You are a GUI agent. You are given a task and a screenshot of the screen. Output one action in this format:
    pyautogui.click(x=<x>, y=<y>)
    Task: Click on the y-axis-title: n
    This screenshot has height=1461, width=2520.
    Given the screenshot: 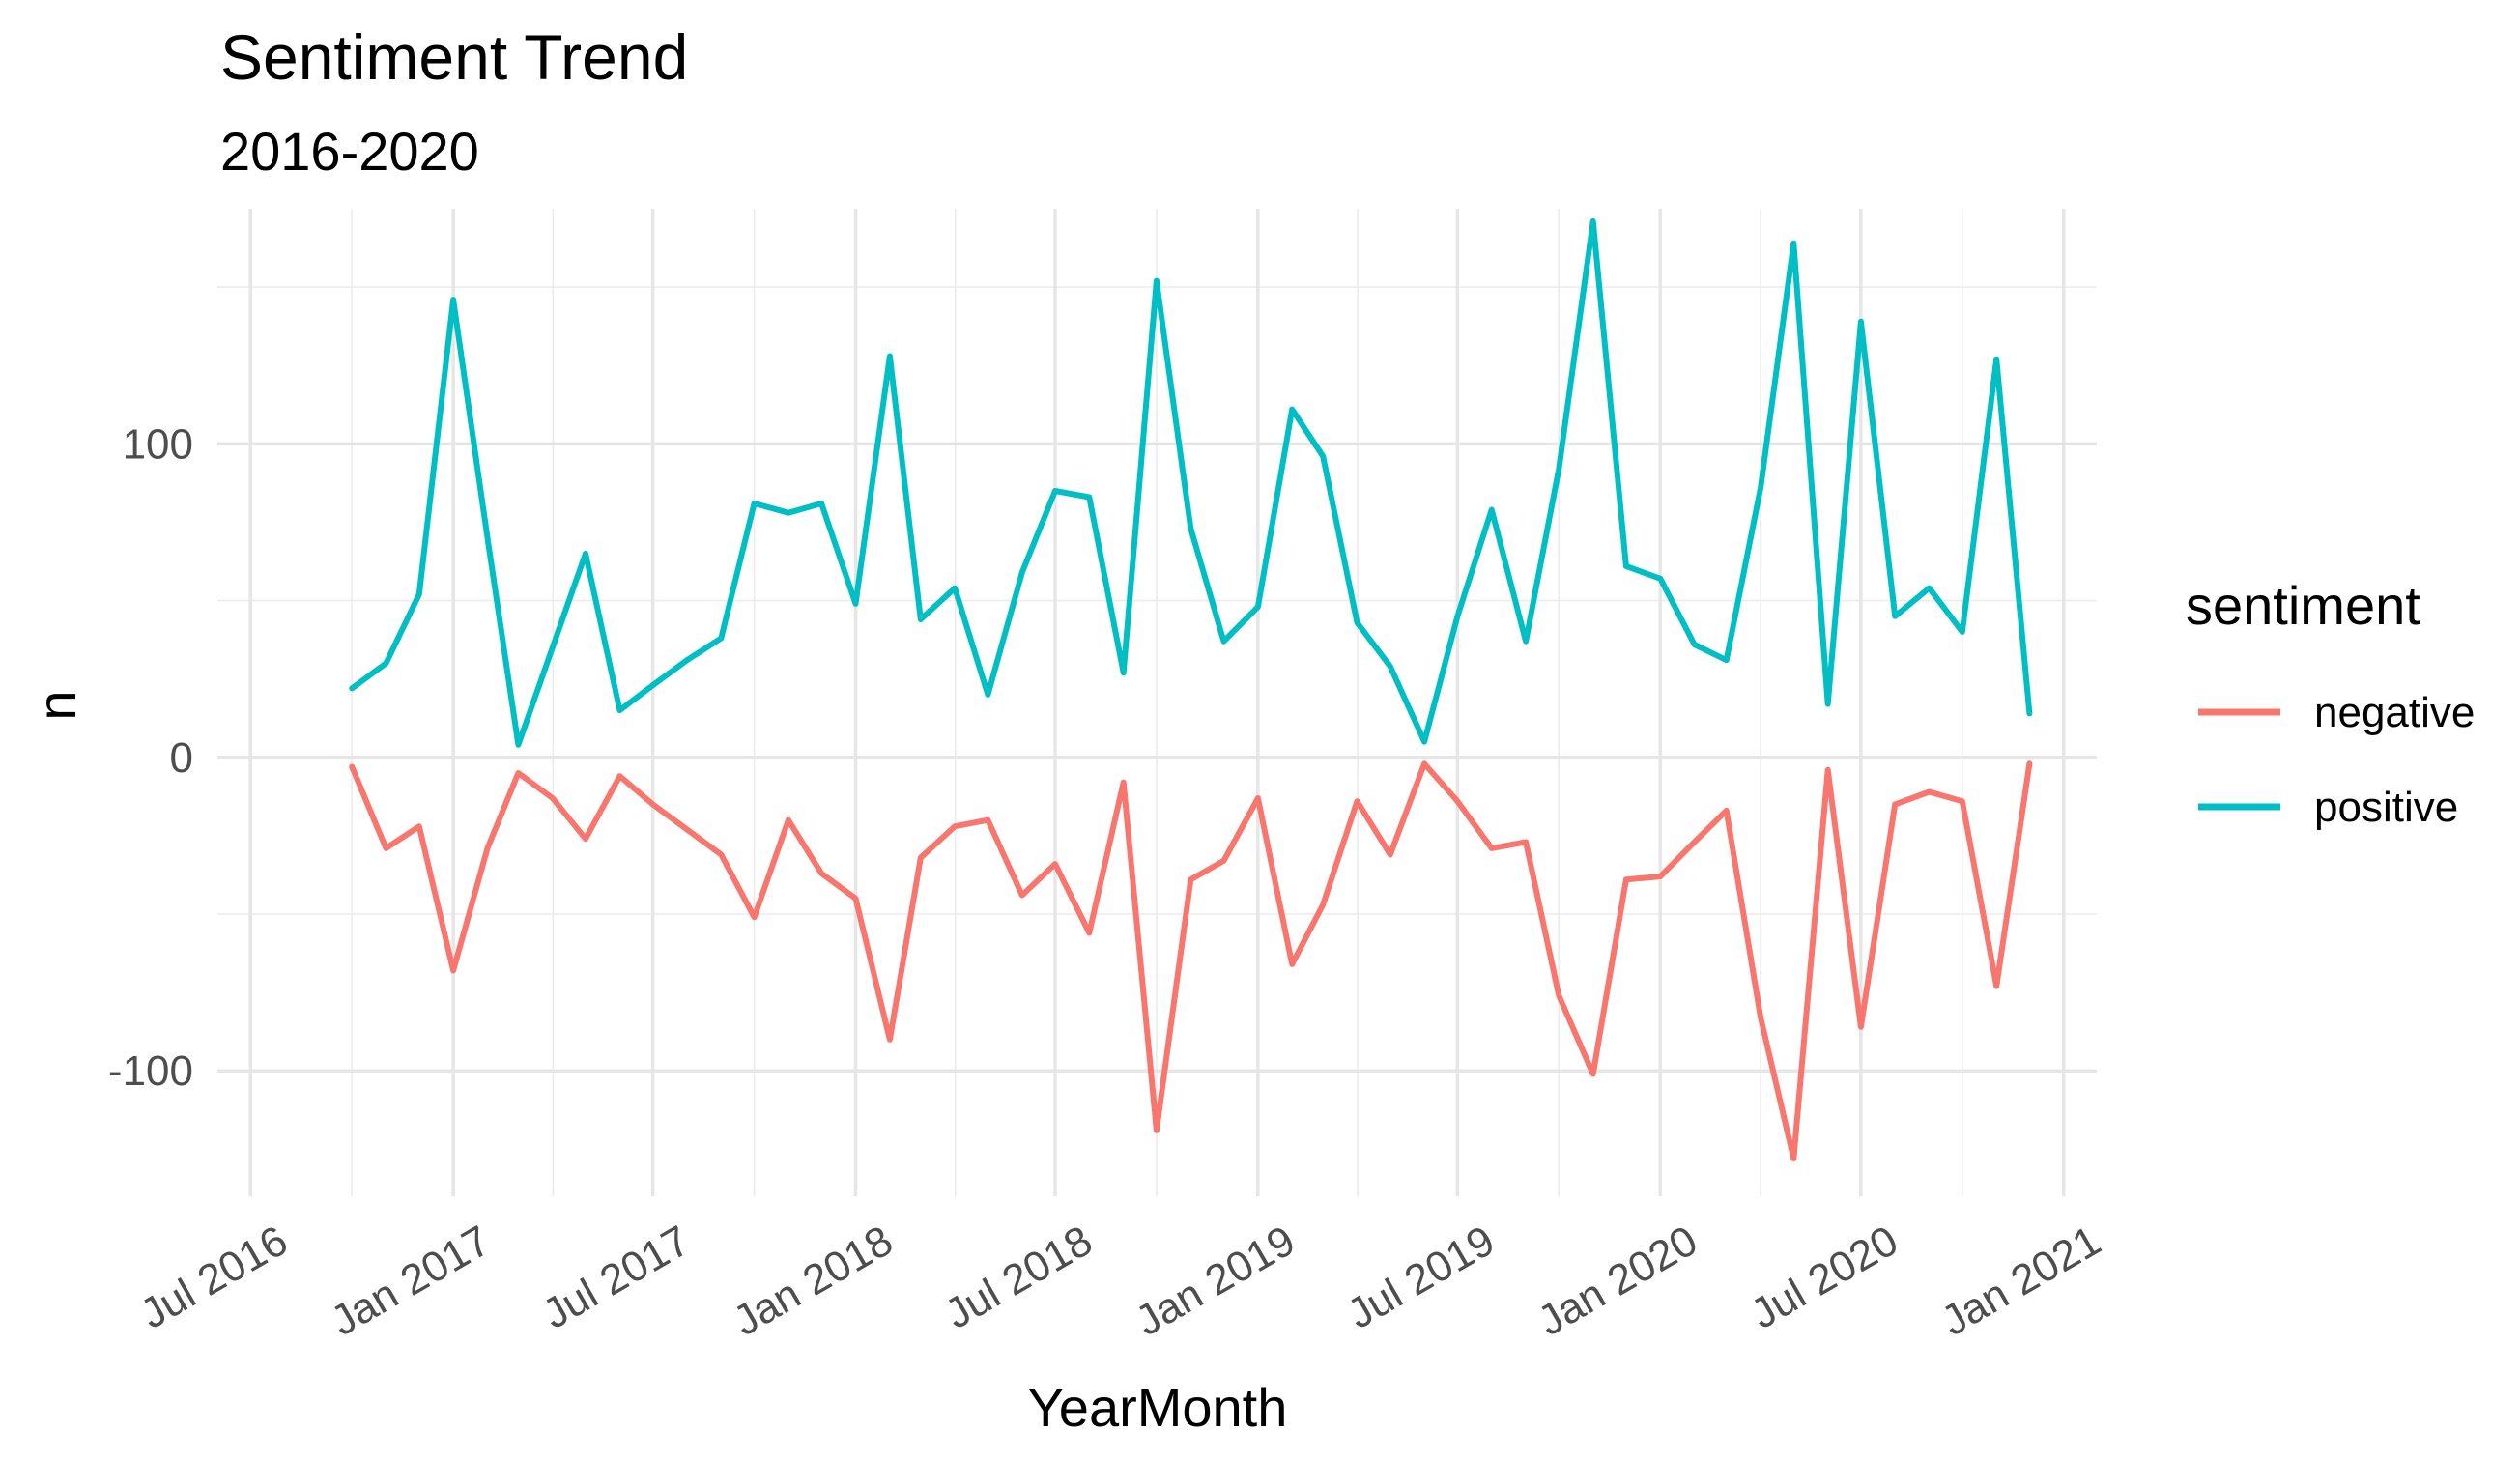 What is the action you would take?
    pyautogui.click(x=57, y=705)
    